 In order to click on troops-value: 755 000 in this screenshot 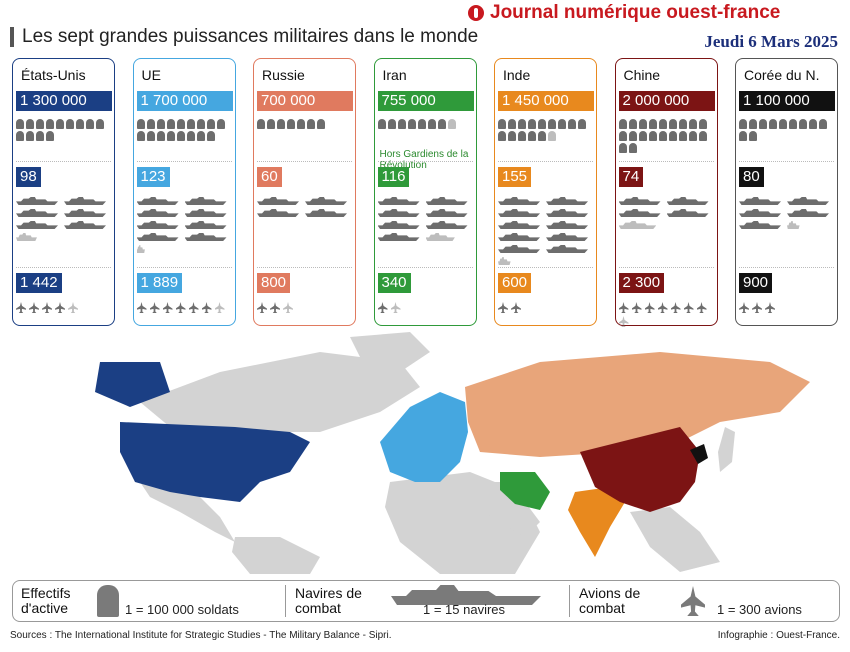, I will do `click(425, 101)`.